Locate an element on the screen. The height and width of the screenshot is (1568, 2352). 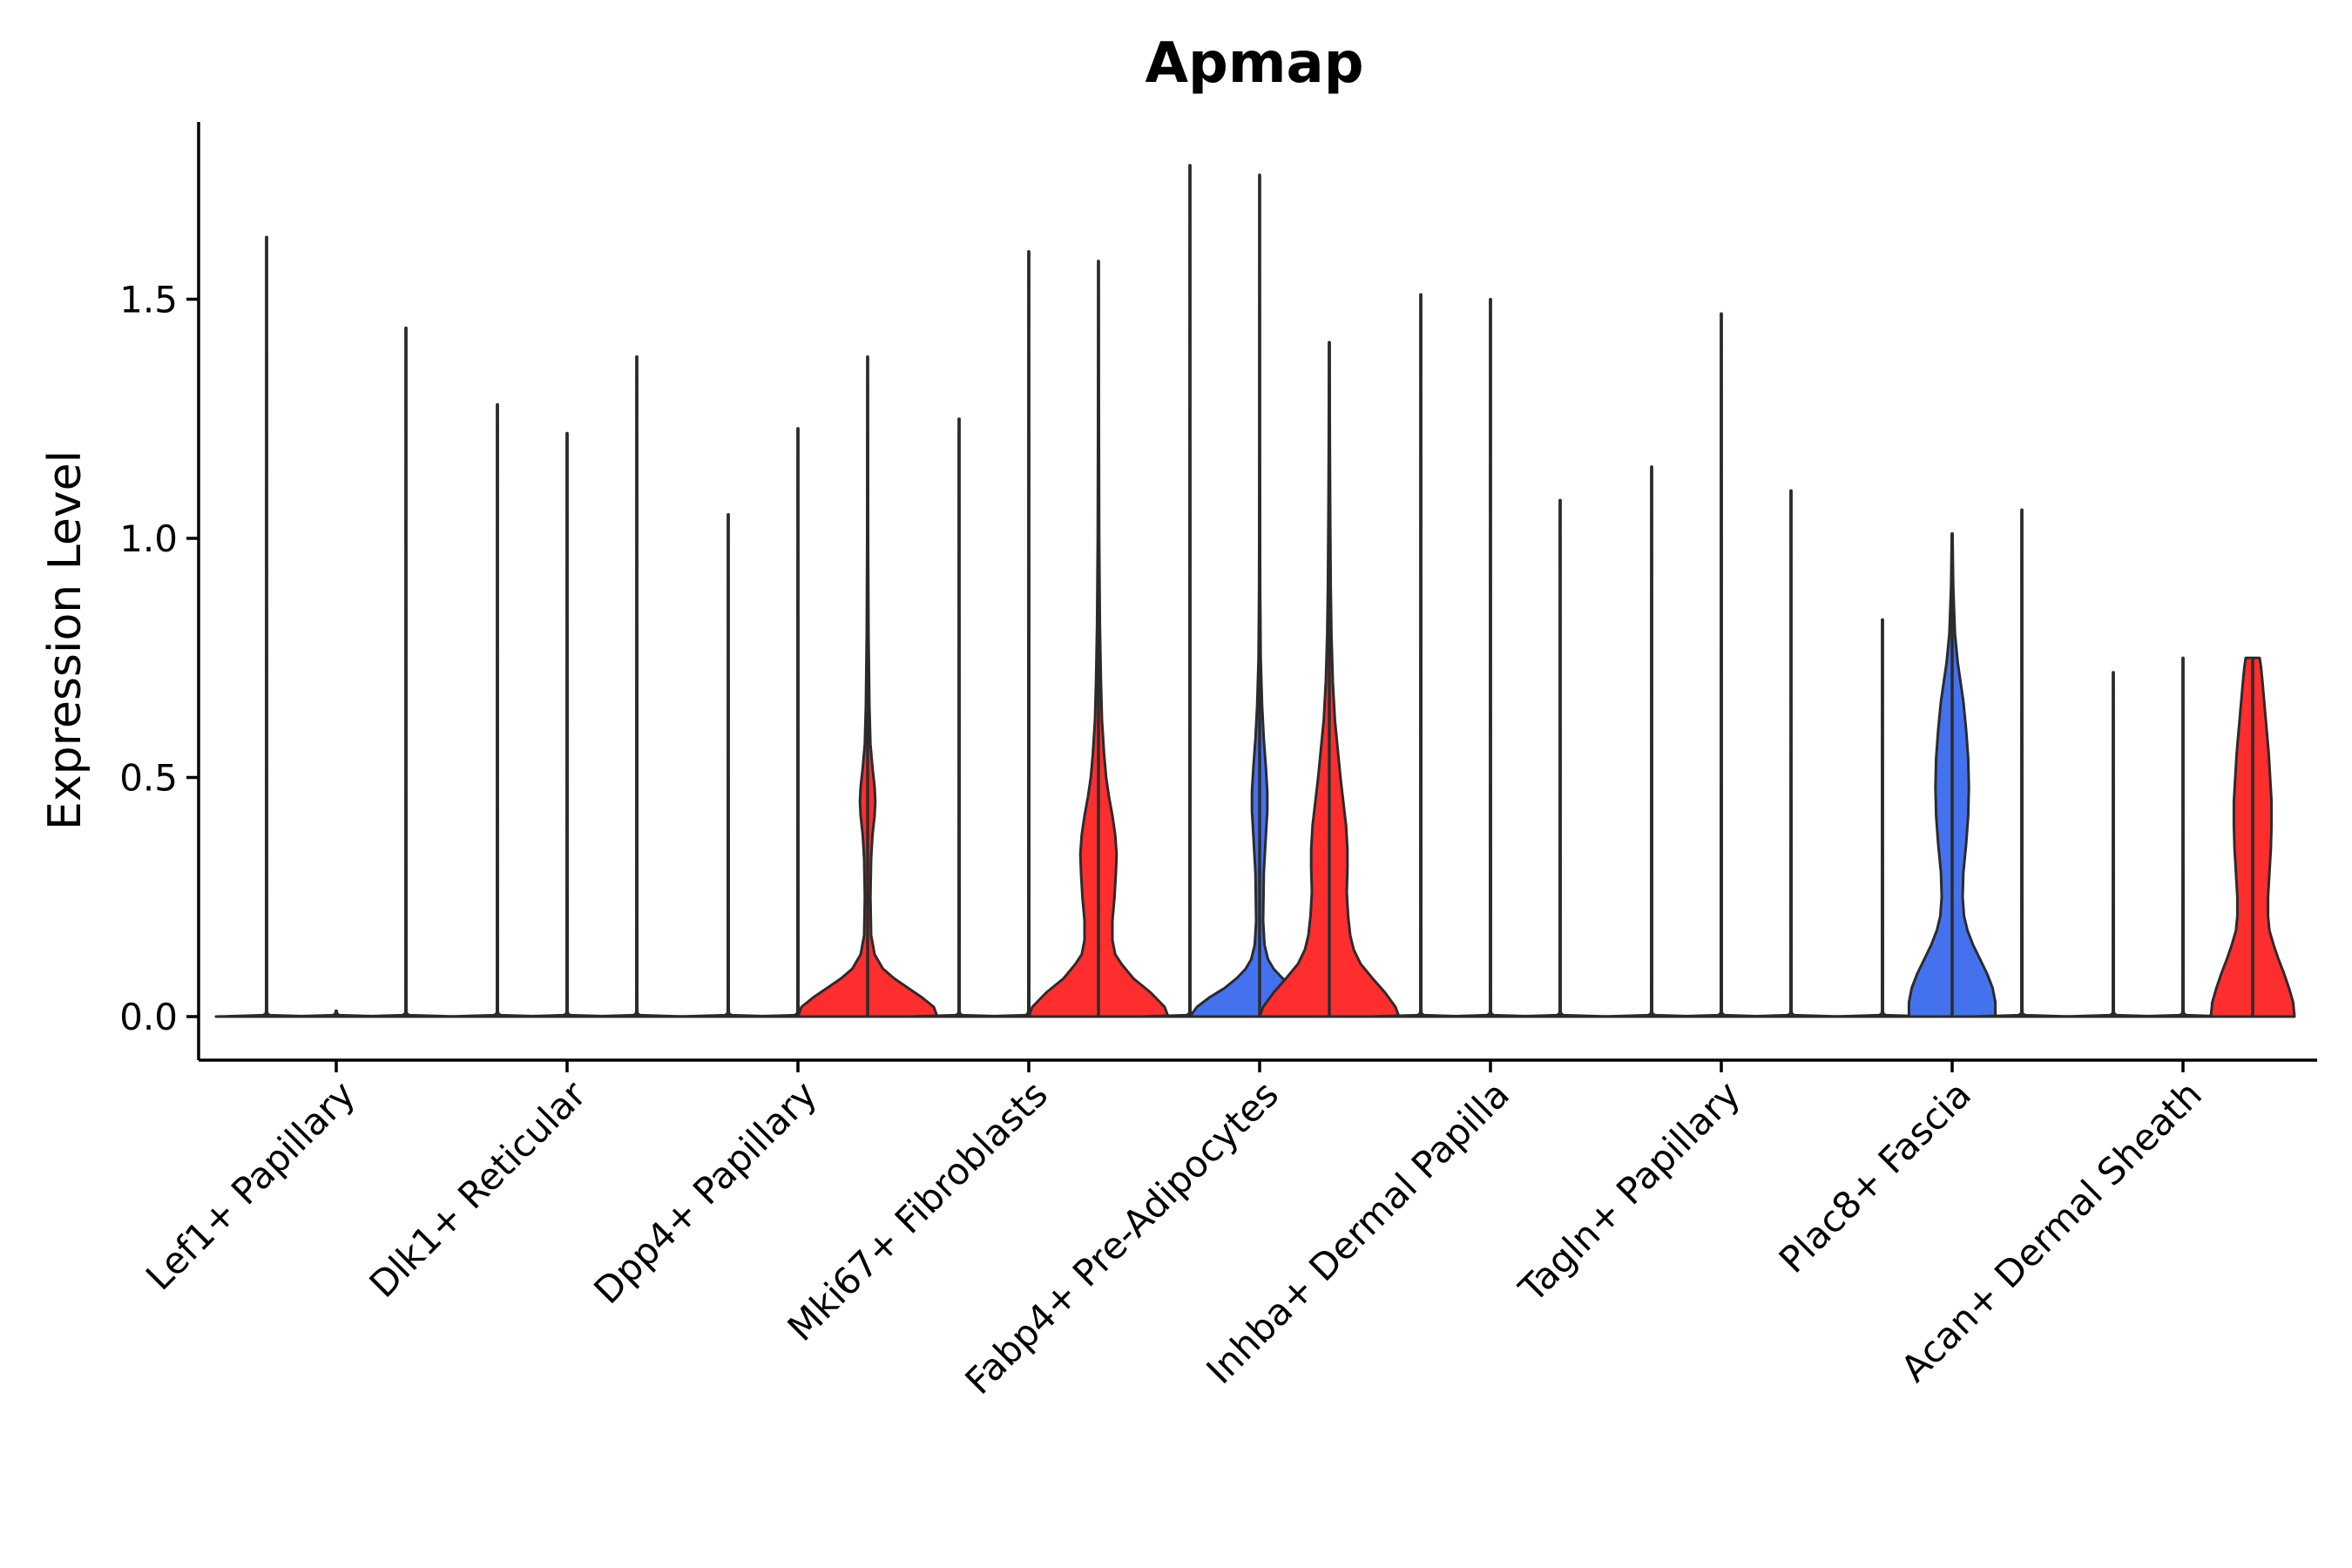
y-tick-label: 0.5 is located at coordinates (148, 778).